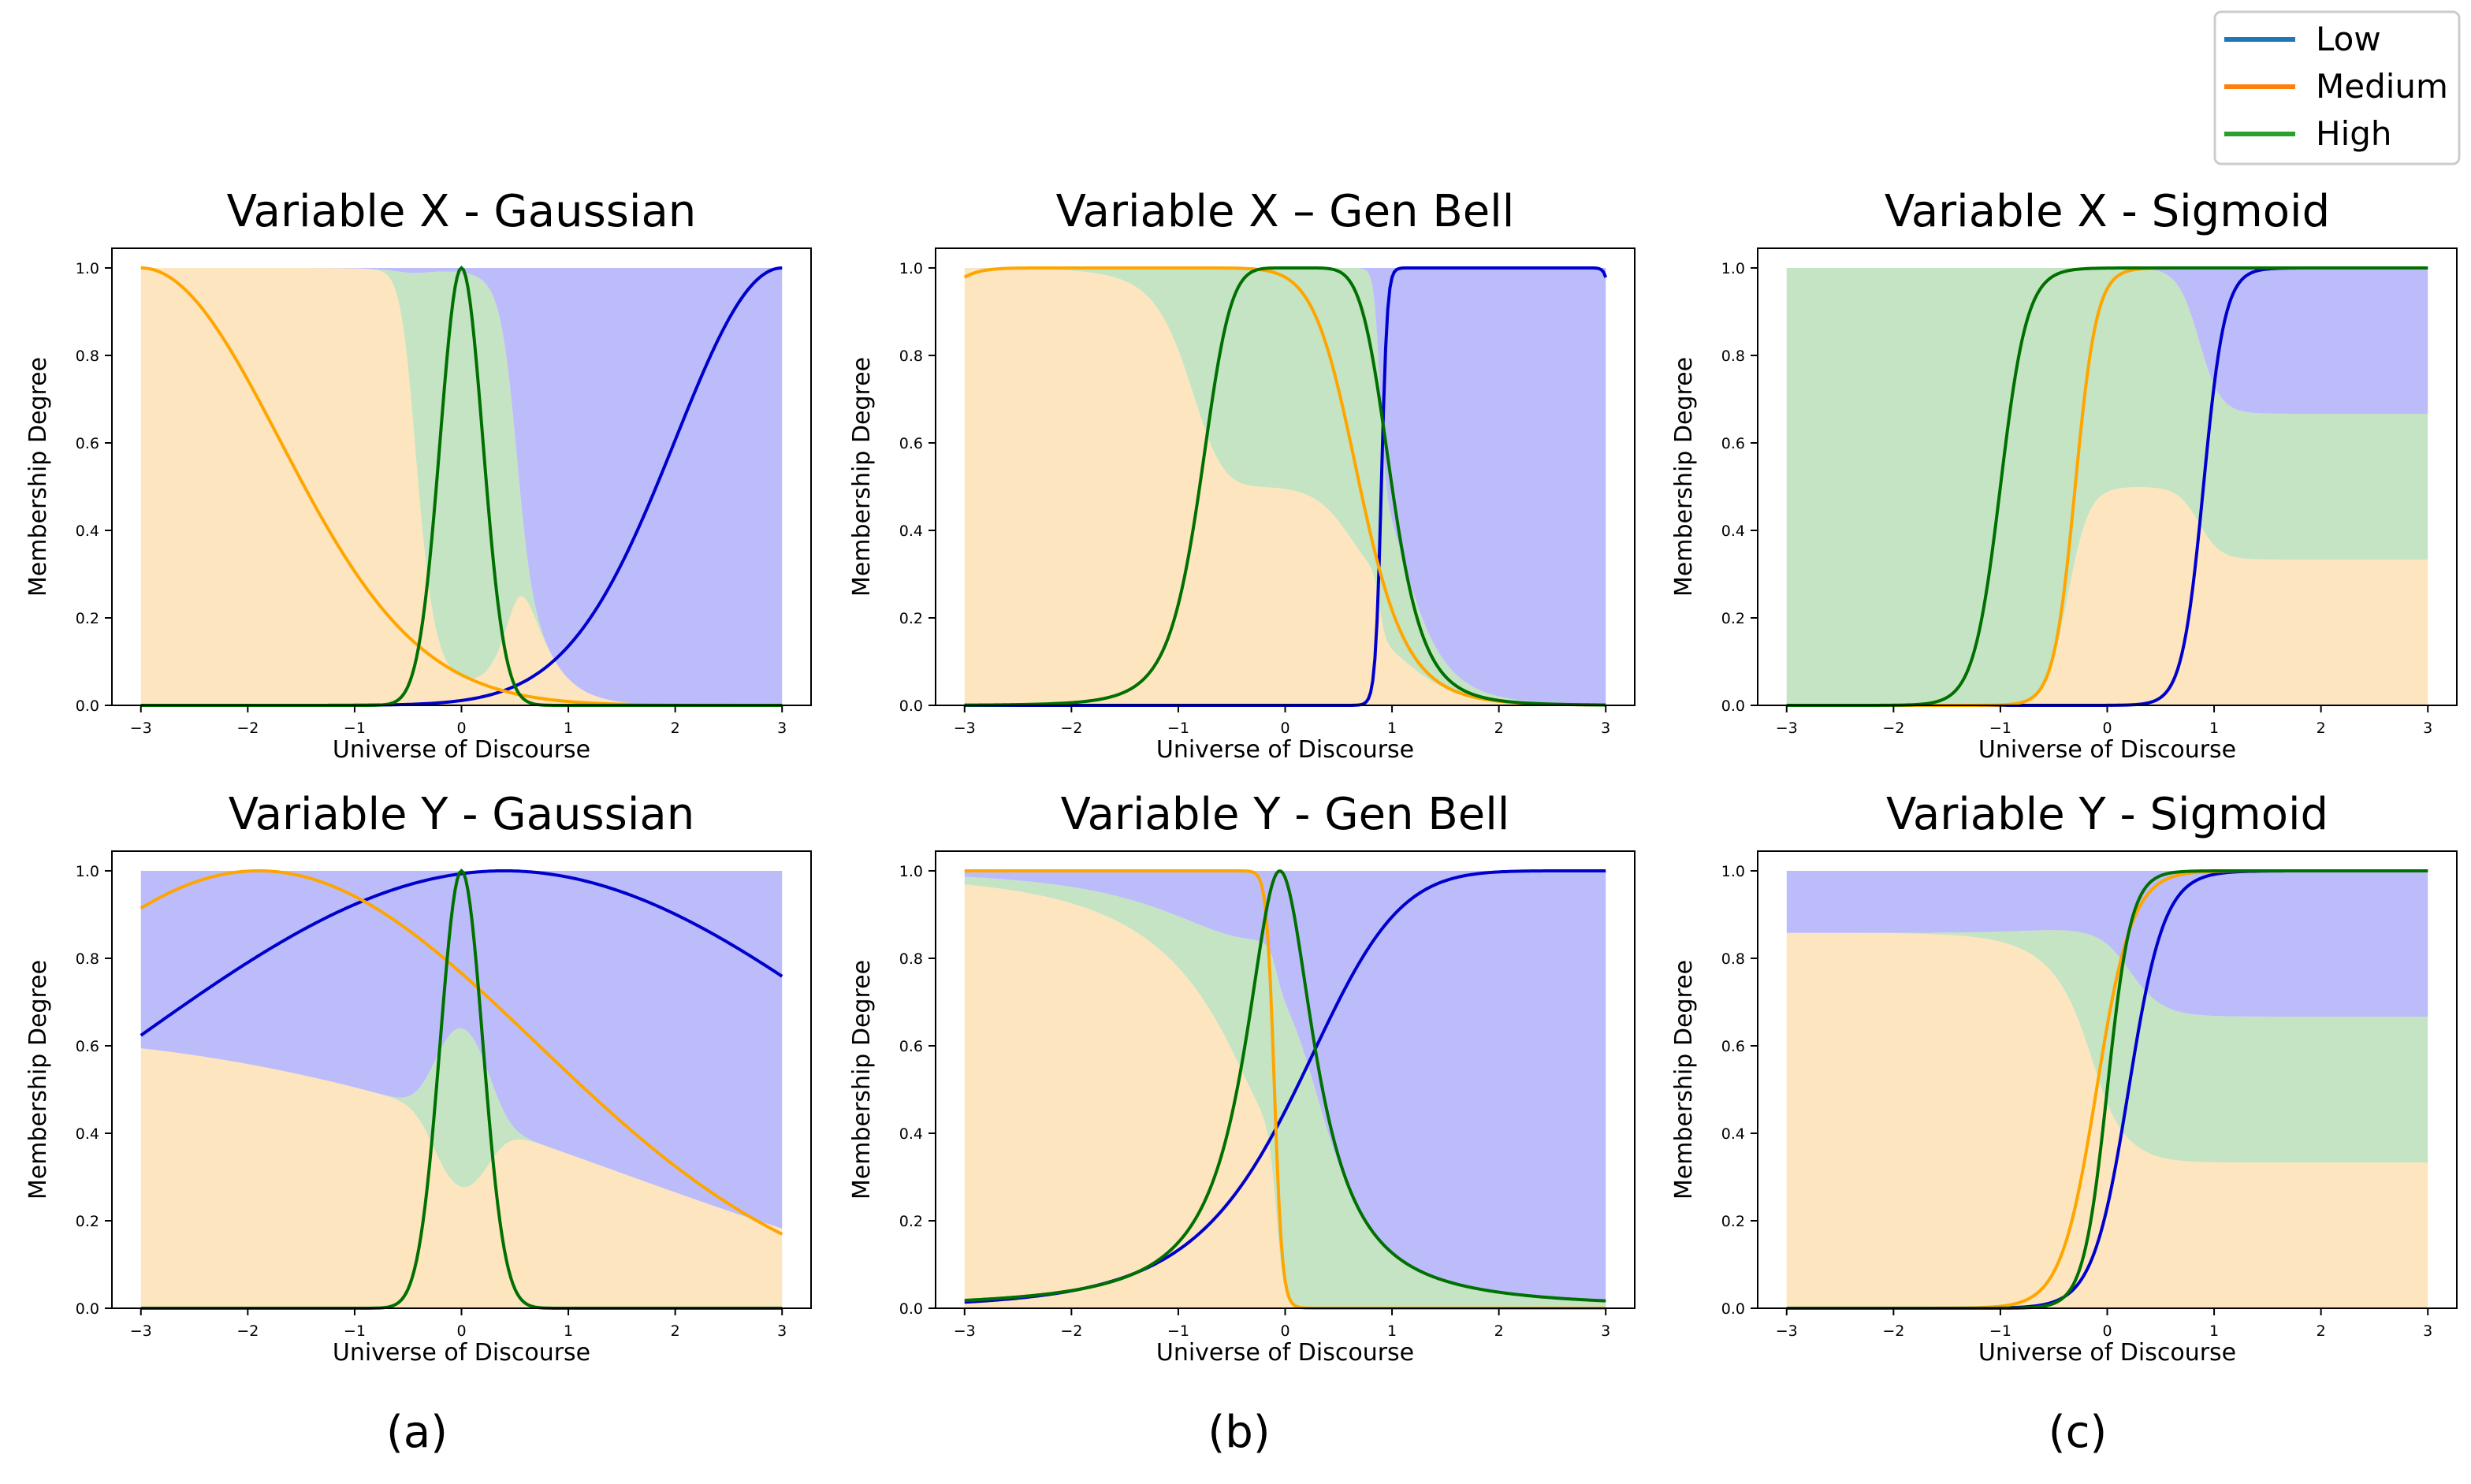 The height and width of the screenshot is (1484, 2471). I want to click on series-line-high-x-gen-bell, so click(1285, 486).